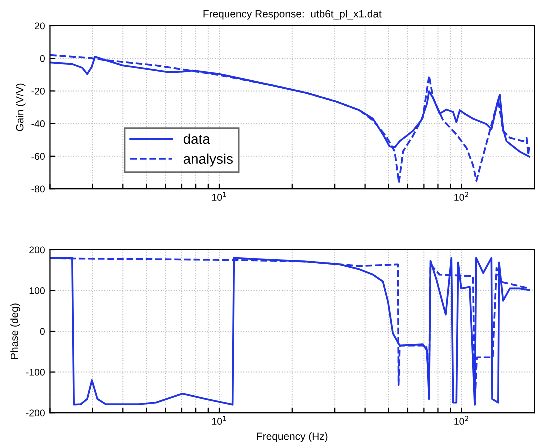 The image size is (540, 448). What do you see at coordinates (37, 250) in the screenshot?
I see `y-tick-label: 200` at bounding box center [37, 250].